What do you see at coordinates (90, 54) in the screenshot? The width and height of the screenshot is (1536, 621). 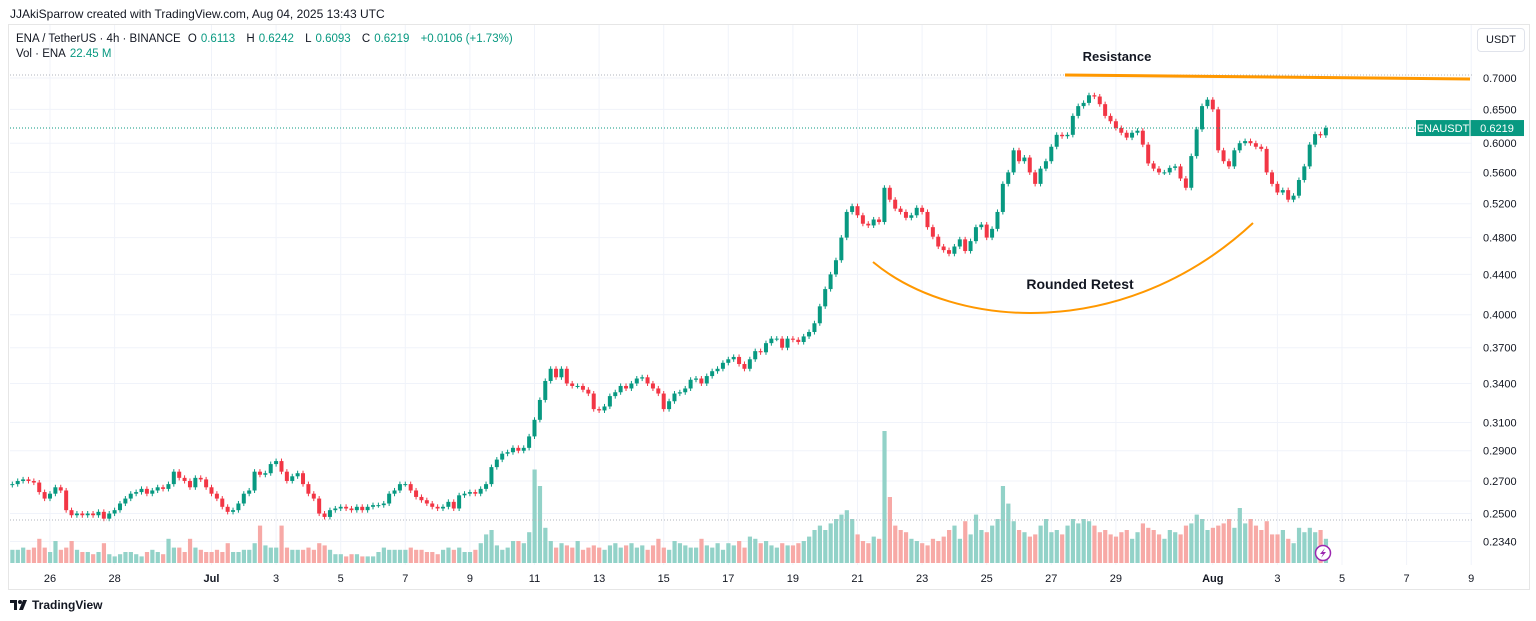 I see `volume-value: 22.45 M` at bounding box center [90, 54].